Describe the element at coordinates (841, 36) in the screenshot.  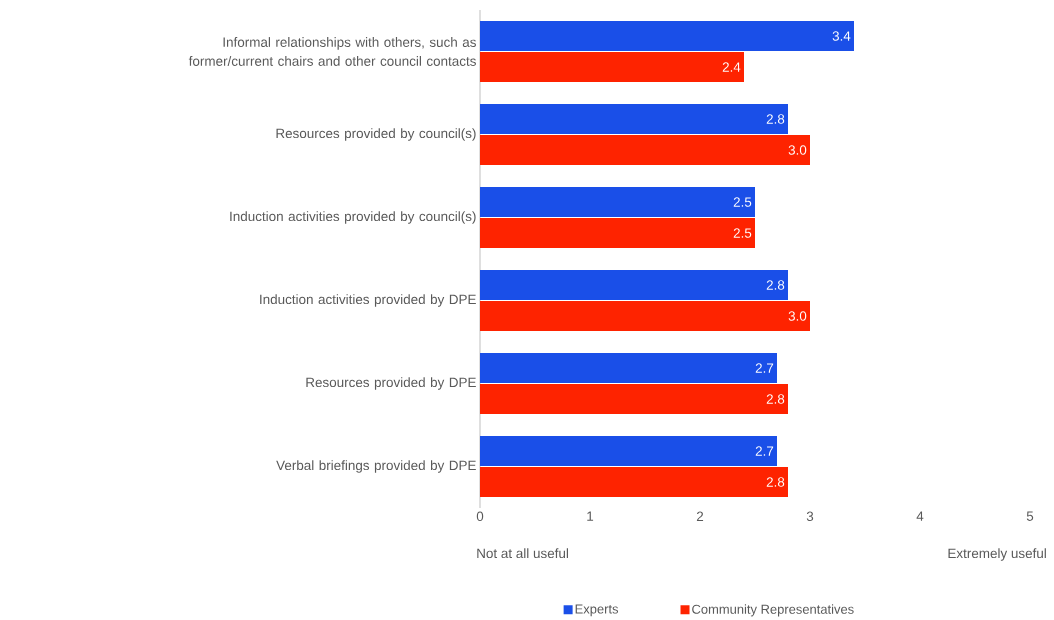
I see `data-label: 3.4` at that location.